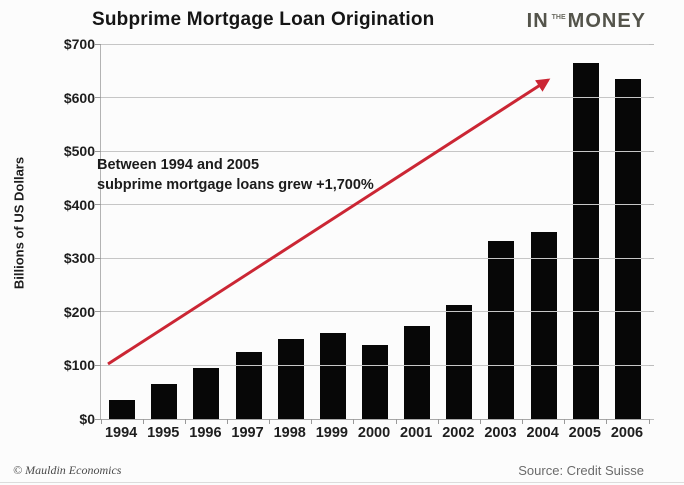 The height and width of the screenshot is (485, 684). I want to click on chart-title: Subprime Mortgage Loan Origination, so click(263, 19).